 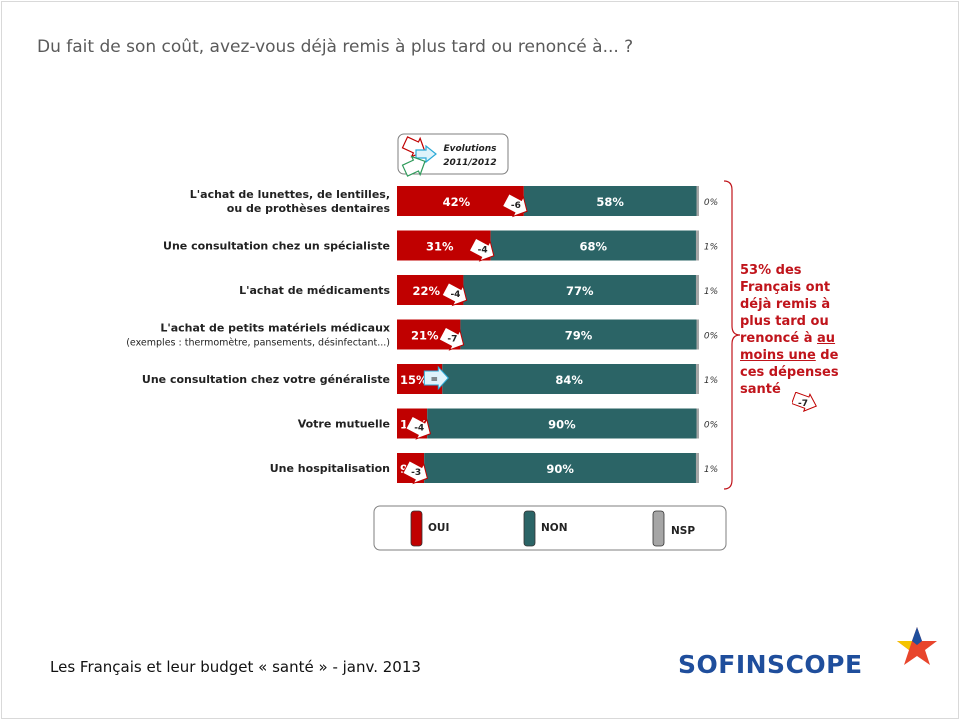 I want to click on value-label-non-2: 77%, so click(x=580, y=291).